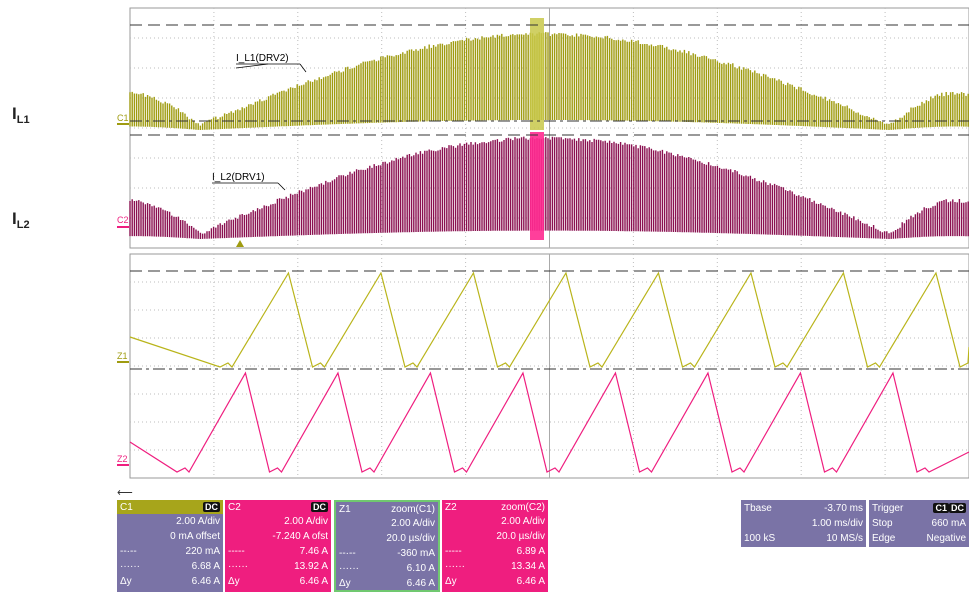 The width and height of the screenshot is (969, 597). I want to click on c1-trace-name: I_L1(DRV2), so click(262, 58).